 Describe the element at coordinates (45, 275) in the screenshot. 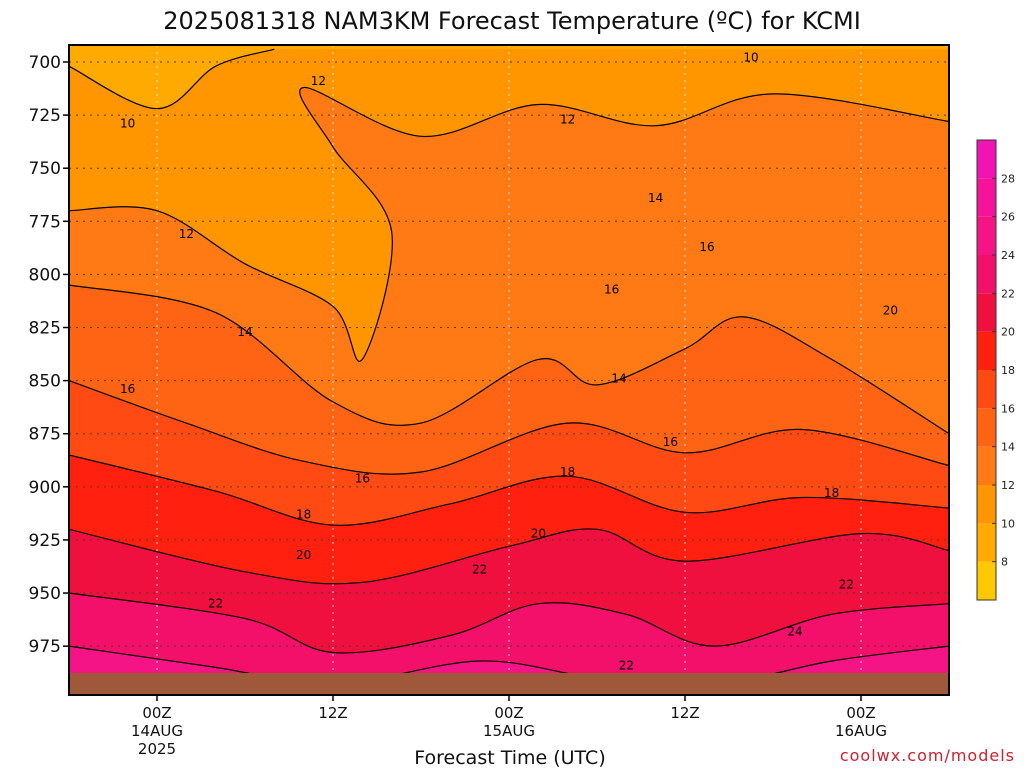

I see `y-tick-label: 800` at that location.